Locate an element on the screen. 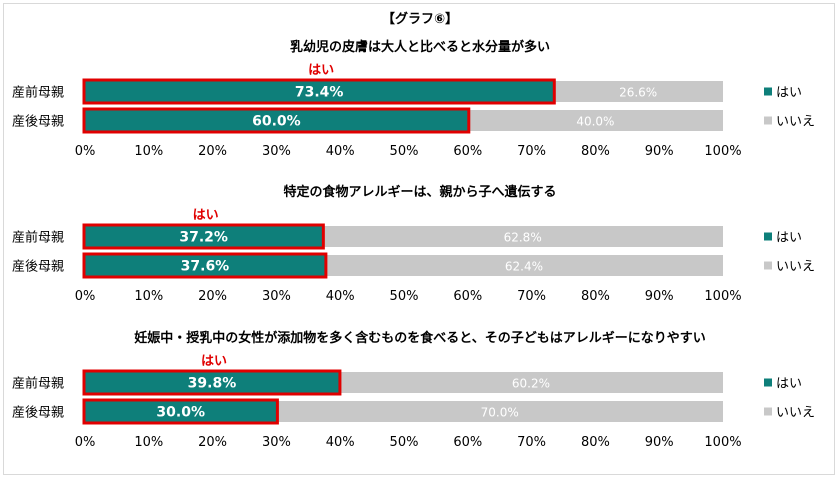  data-label-yes: 37.6% is located at coordinates (205, 267).